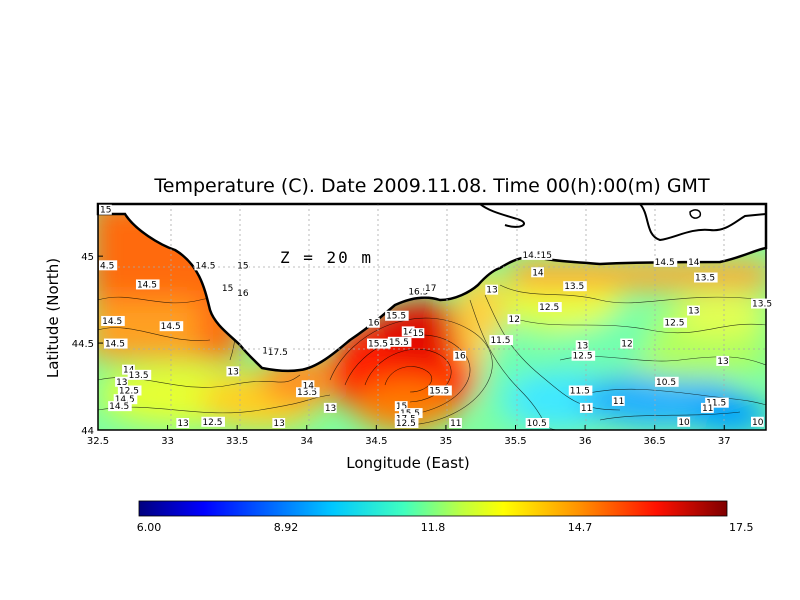  I want to click on contour-label-text: 16.5, so click(418, 292).